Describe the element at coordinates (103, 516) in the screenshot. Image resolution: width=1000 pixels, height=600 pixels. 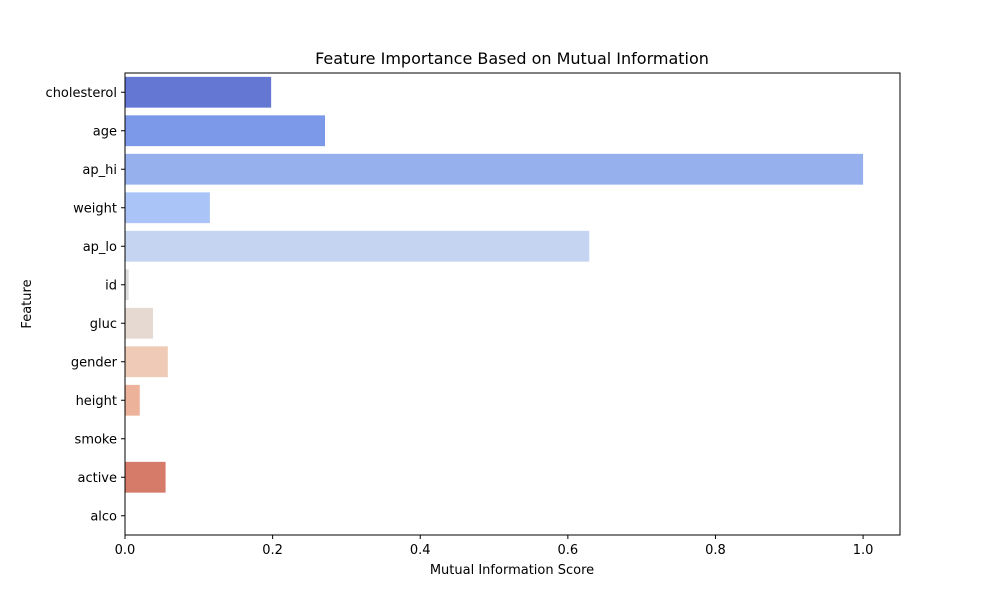
I see `y-tick-label: alco` at that location.